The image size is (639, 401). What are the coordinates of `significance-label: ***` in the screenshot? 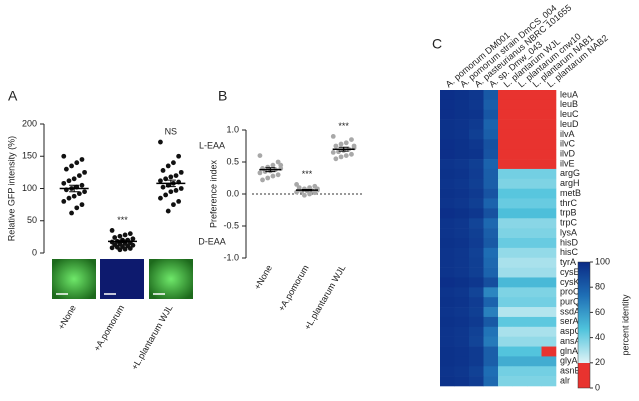 It's located at (343, 126).